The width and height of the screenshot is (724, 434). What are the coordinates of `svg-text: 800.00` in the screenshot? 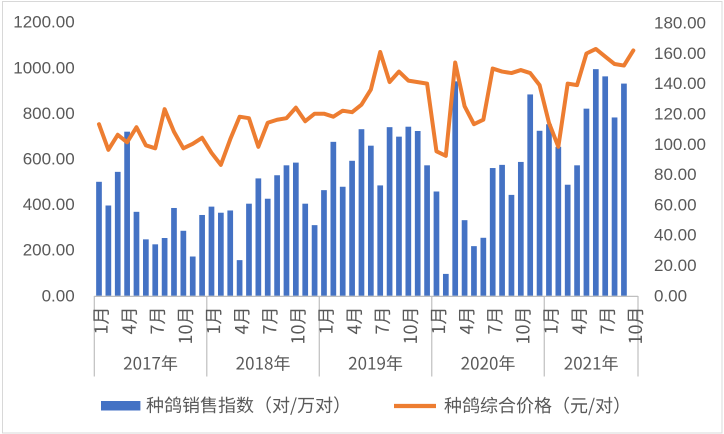 It's located at (49, 113).